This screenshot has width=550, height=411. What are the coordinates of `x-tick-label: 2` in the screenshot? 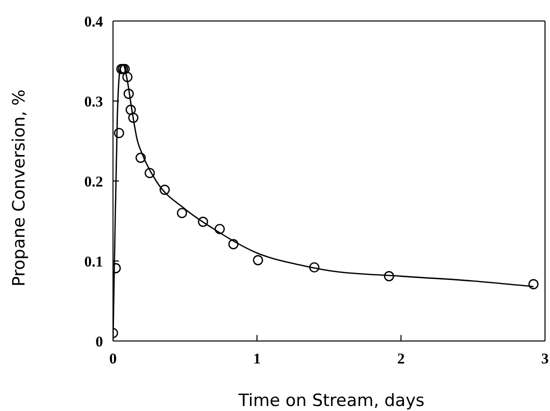 It's located at (401, 360).